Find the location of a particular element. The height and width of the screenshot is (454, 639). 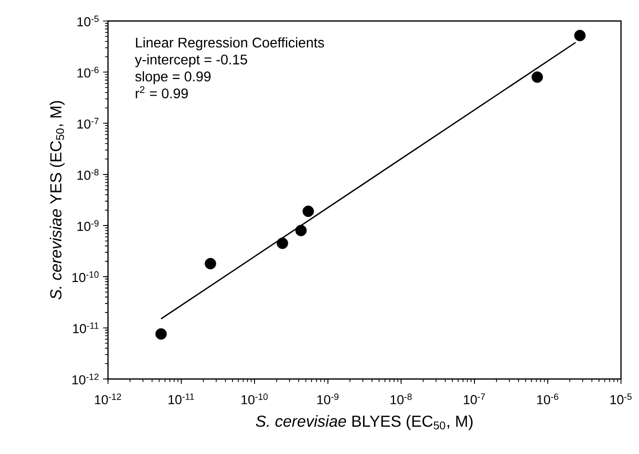

x-tick-label: 10$^{-12}$ is located at coordinates (108, 399).